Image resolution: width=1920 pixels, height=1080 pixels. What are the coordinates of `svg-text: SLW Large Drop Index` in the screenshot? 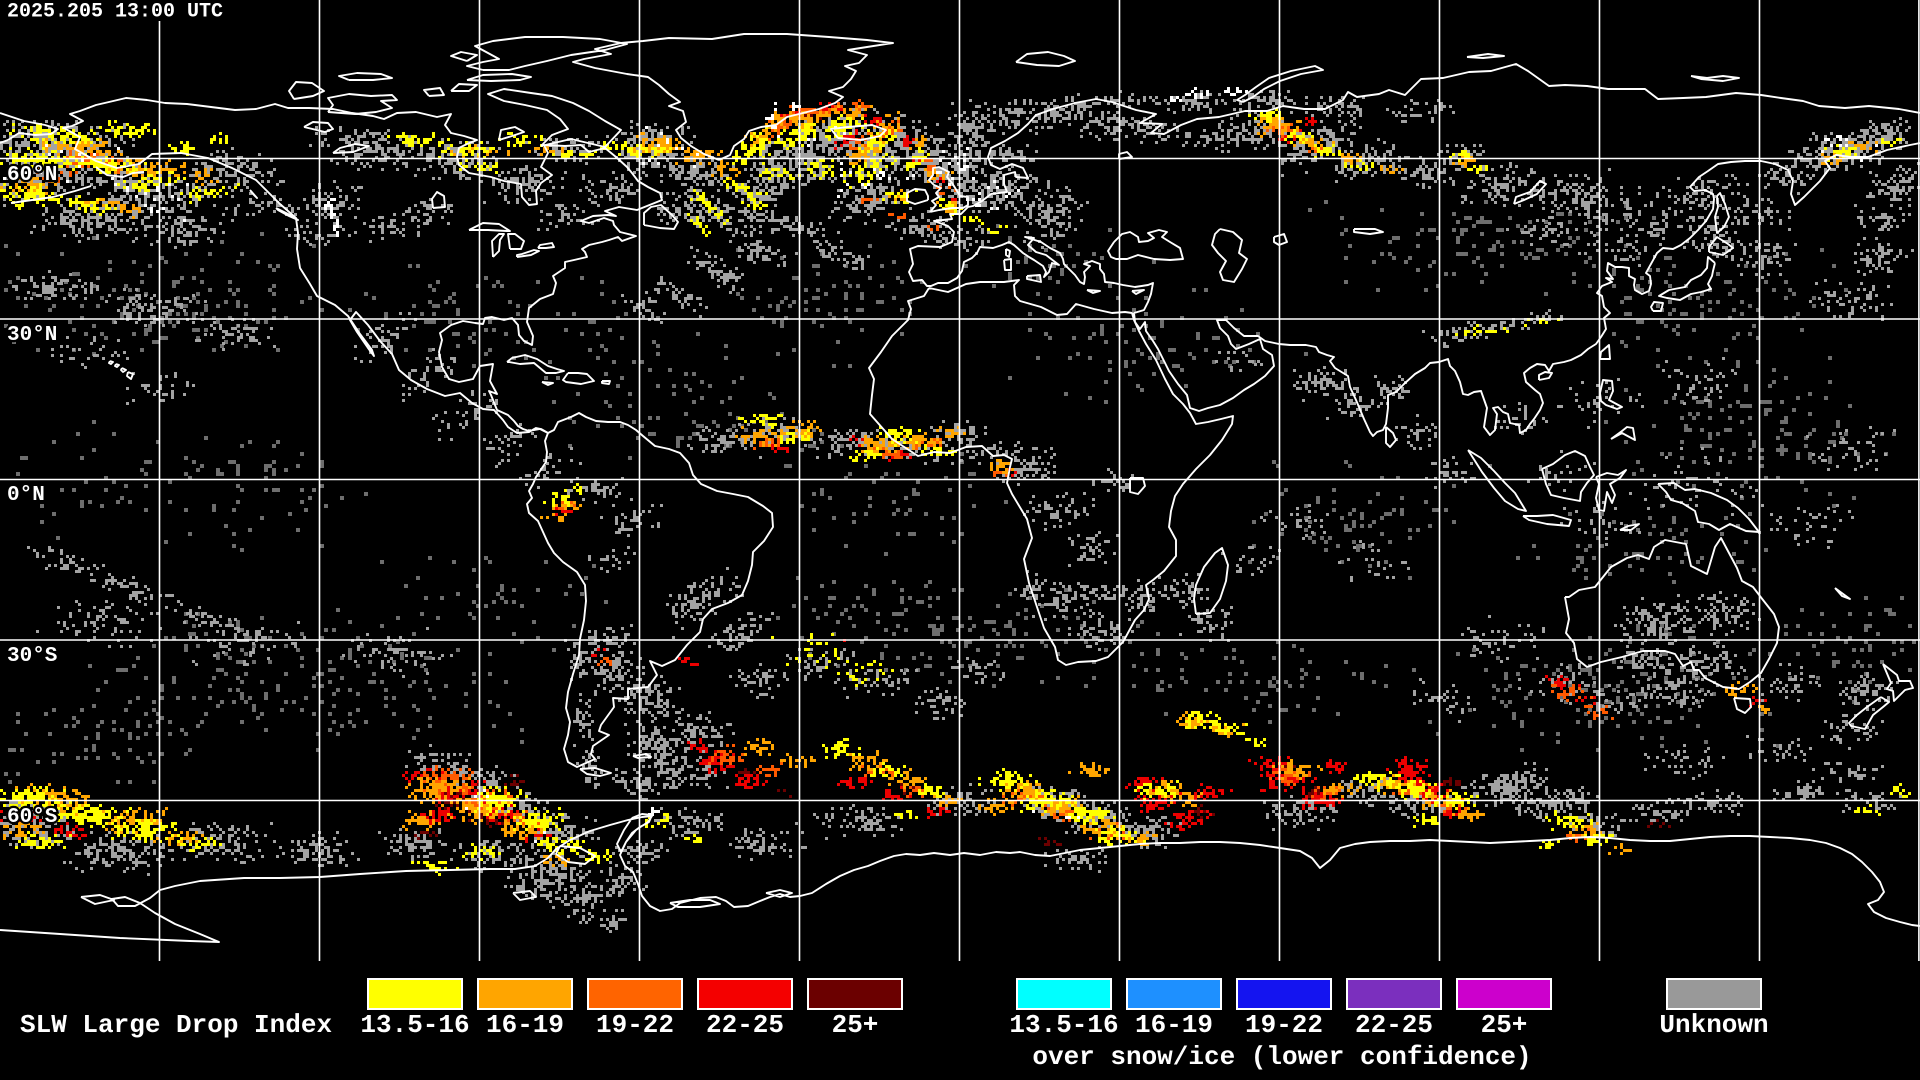 It's located at (176, 1025).